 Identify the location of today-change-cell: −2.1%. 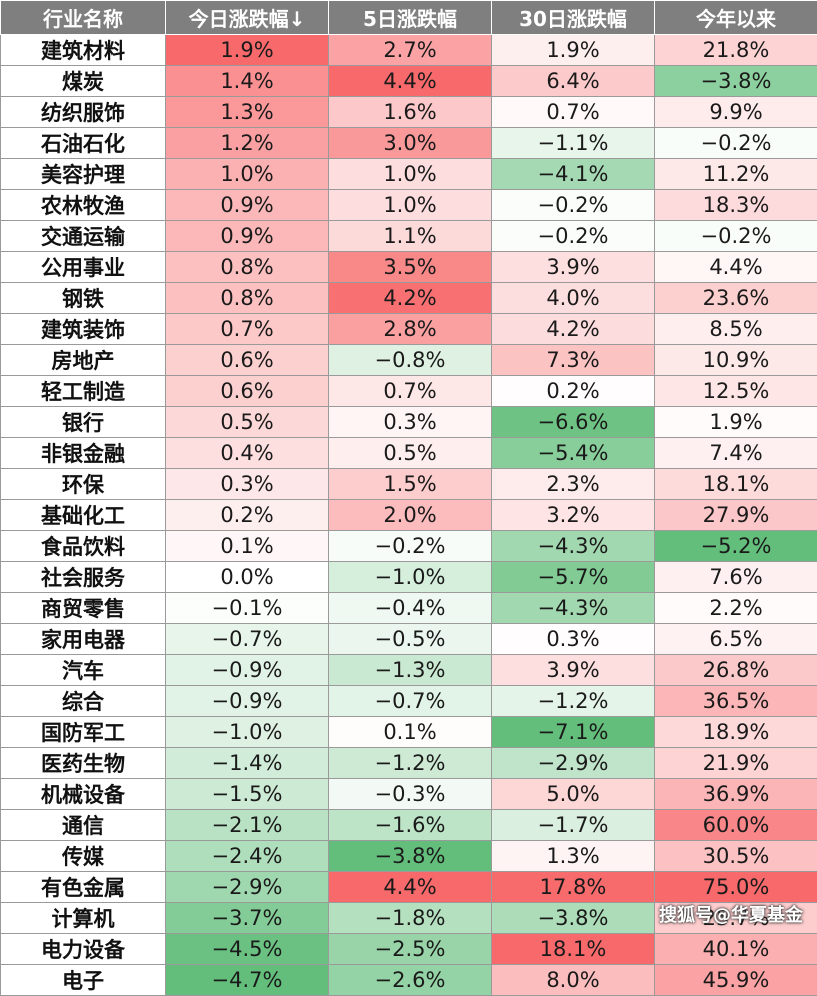
(247, 825).